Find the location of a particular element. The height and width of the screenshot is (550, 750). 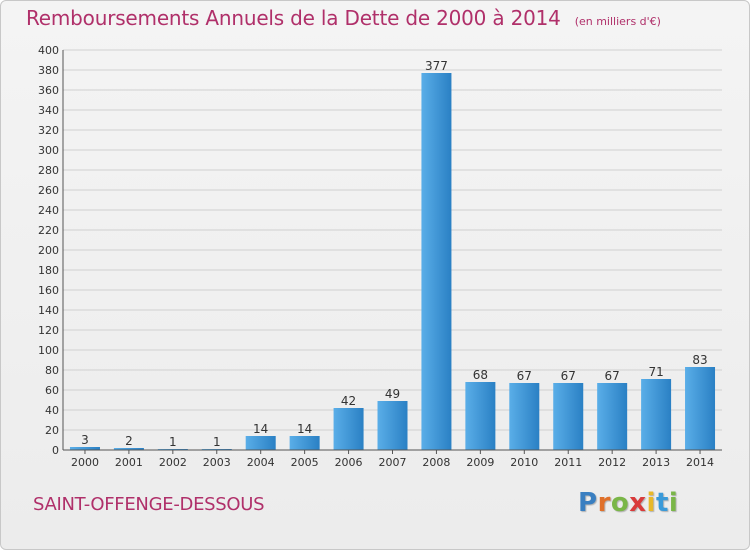

x-tick-label: 2010 is located at coordinates (524, 462).